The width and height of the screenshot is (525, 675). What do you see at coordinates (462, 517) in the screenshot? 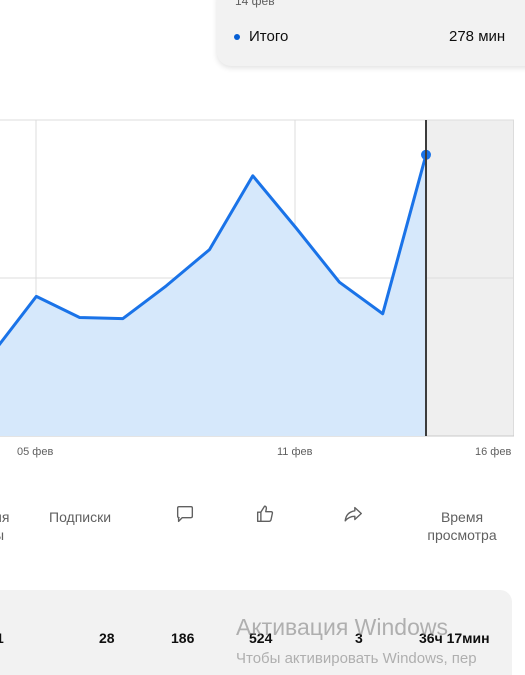
I see `metric-header-watch-time-line1: Время` at bounding box center [462, 517].